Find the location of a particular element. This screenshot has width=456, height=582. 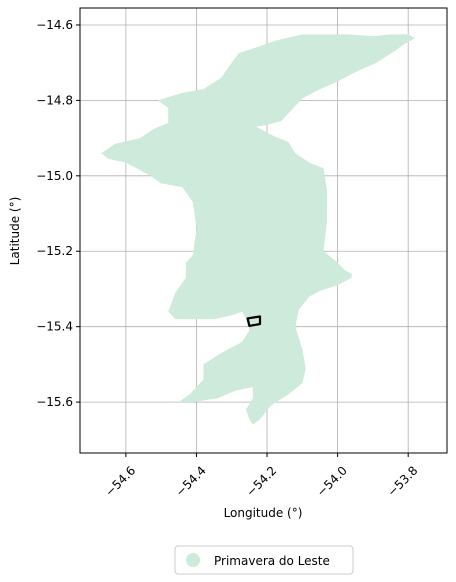

x-tick-label: −54.0 is located at coordinates (332, 481).